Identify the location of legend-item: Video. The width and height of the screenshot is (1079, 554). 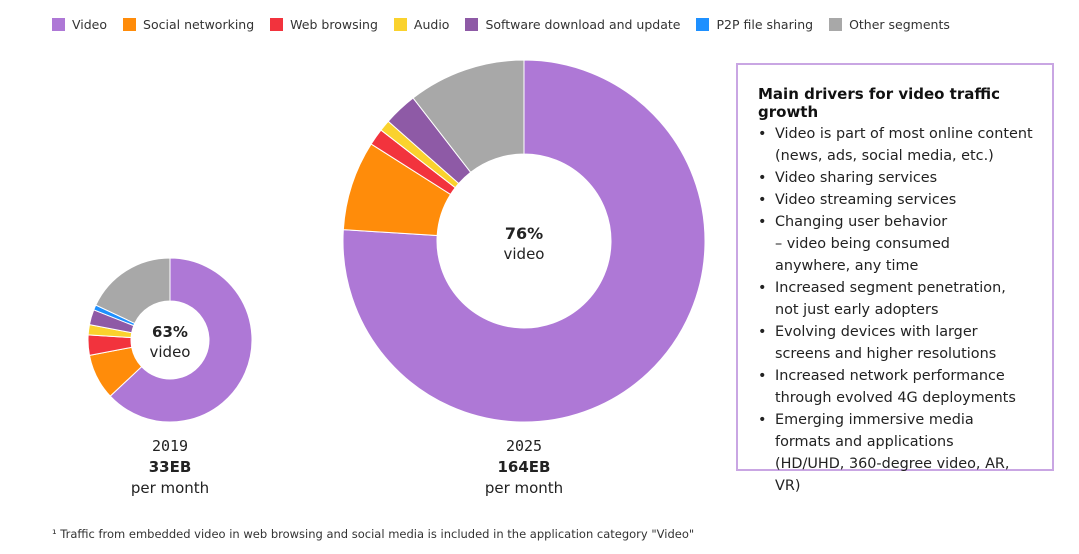
(79, 24).